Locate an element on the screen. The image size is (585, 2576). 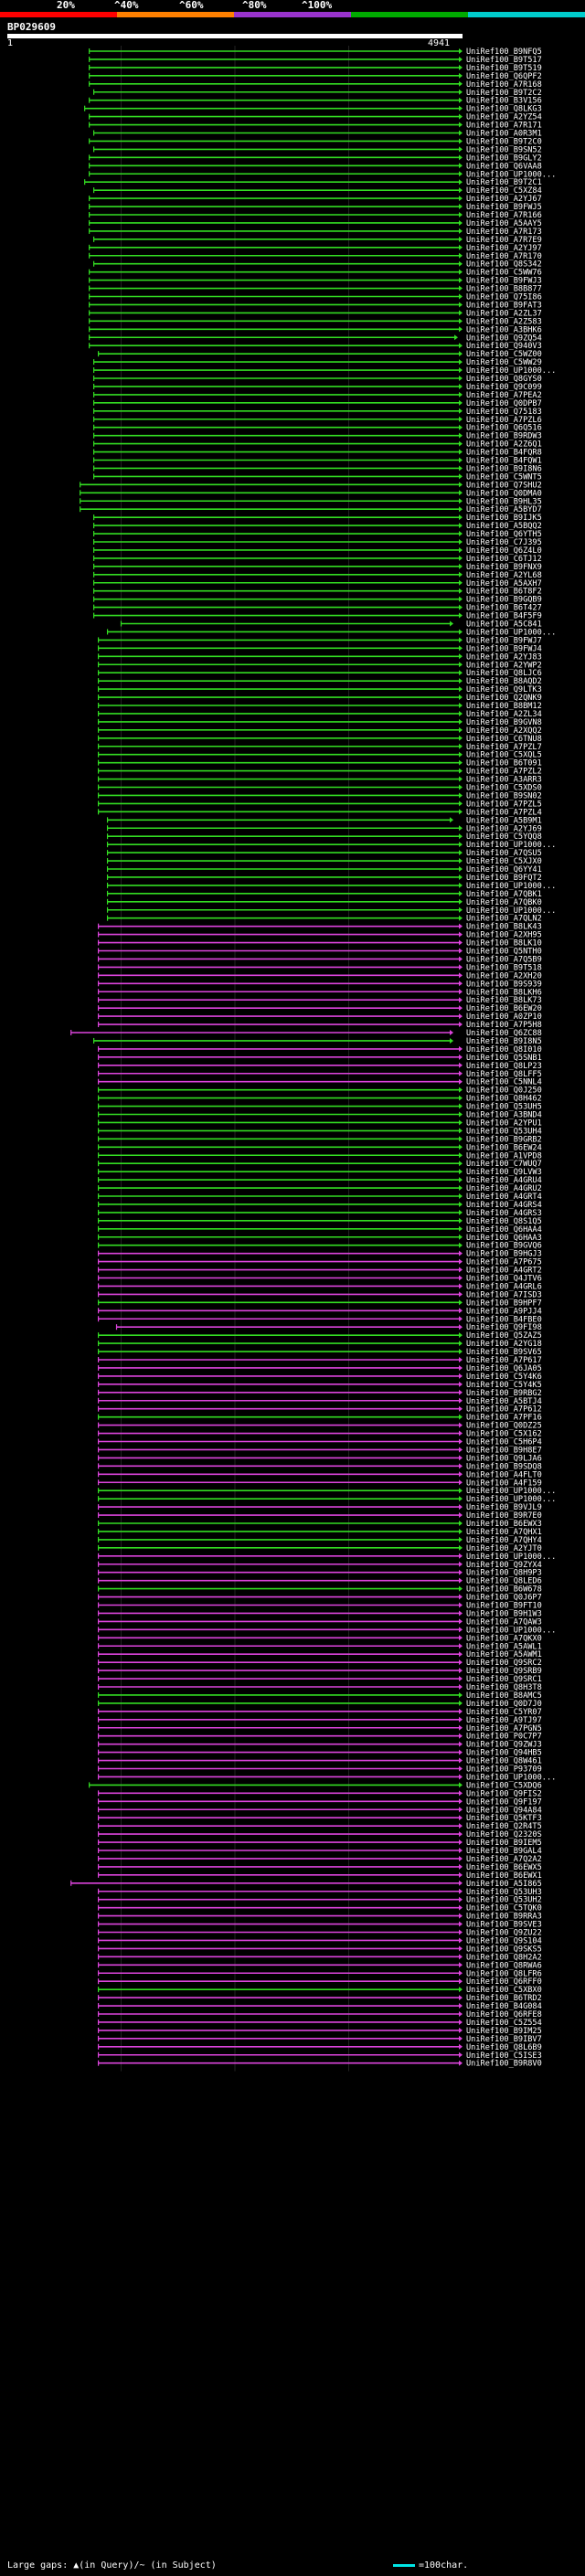
hit-name: UniRef100_B6EWX1 is located at coordinates (504, 1876).